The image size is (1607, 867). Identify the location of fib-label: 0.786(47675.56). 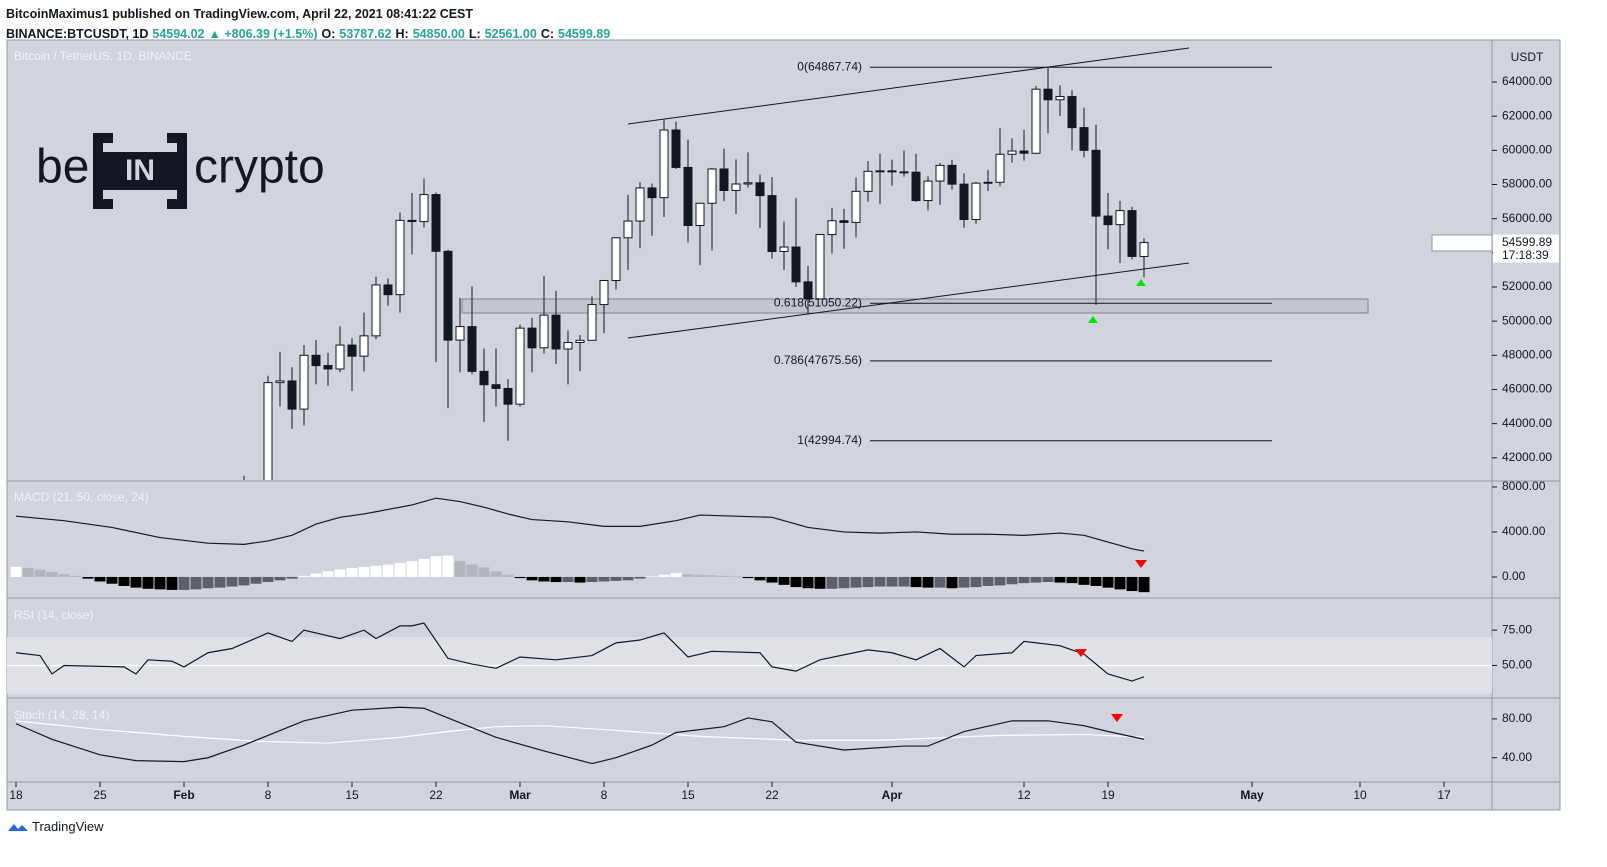
(818, 360).